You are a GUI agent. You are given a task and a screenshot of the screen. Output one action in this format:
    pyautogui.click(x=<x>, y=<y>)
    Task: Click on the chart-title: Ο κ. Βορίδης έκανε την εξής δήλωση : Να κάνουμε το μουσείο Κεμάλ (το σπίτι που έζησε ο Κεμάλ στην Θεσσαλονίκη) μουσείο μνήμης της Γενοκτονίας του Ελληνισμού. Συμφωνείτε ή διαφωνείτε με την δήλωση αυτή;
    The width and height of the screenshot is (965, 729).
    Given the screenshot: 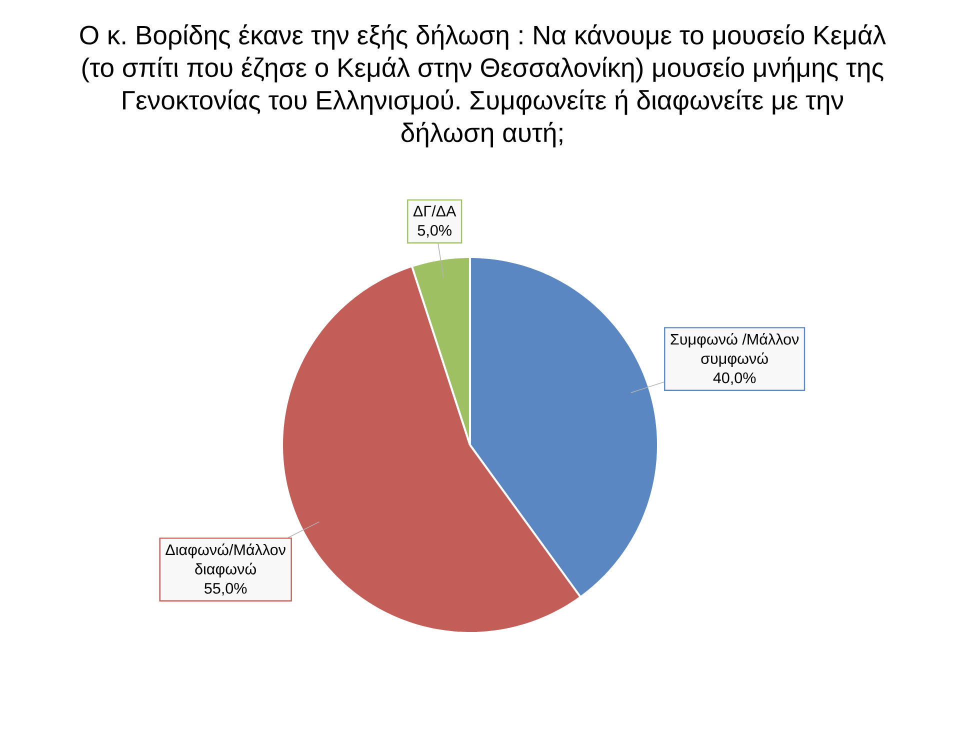 What is the action you would take?
    pyautogui.click(x=483, y=86)
    